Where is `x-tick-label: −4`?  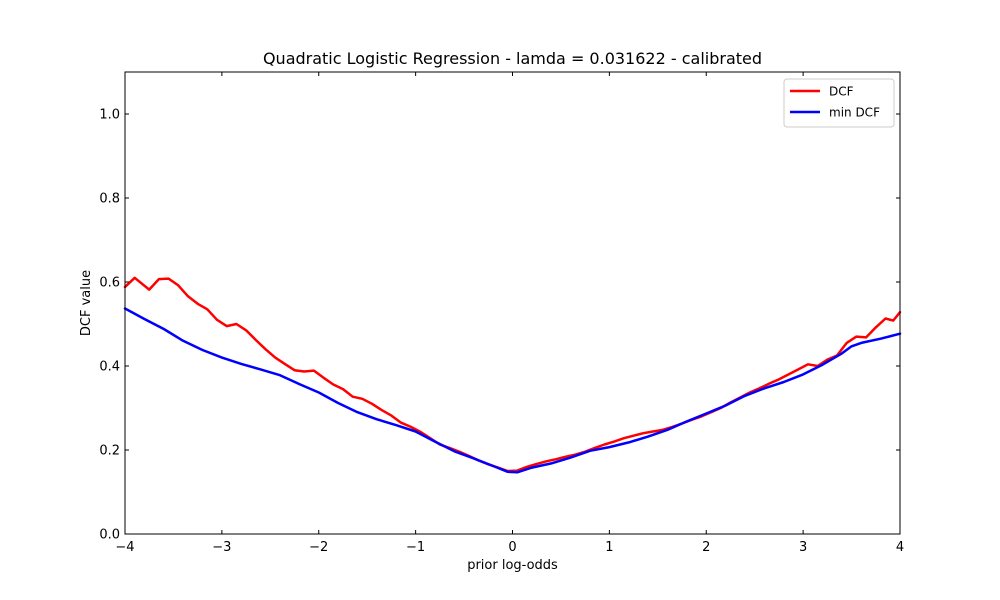
x-tick-label: −4 is located at coordinates (124, 547).